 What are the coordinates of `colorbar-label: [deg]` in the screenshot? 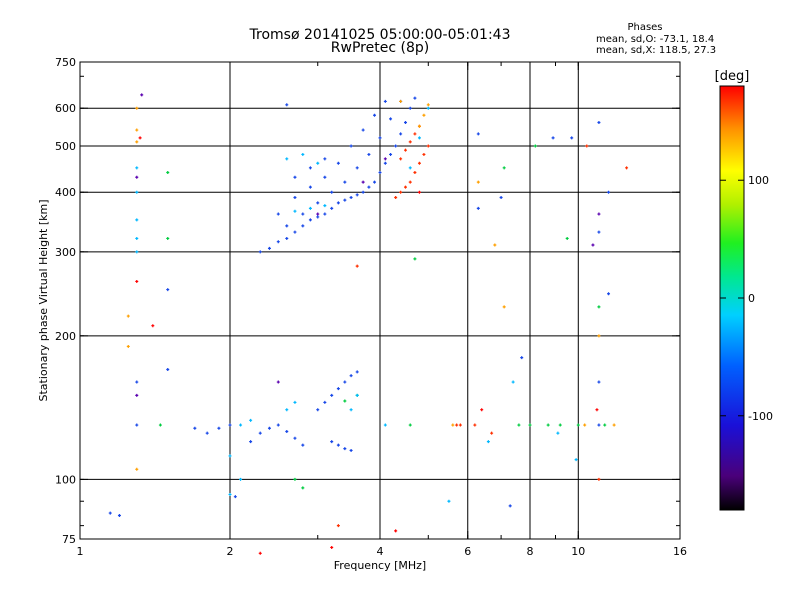 It's located at (732, 76).